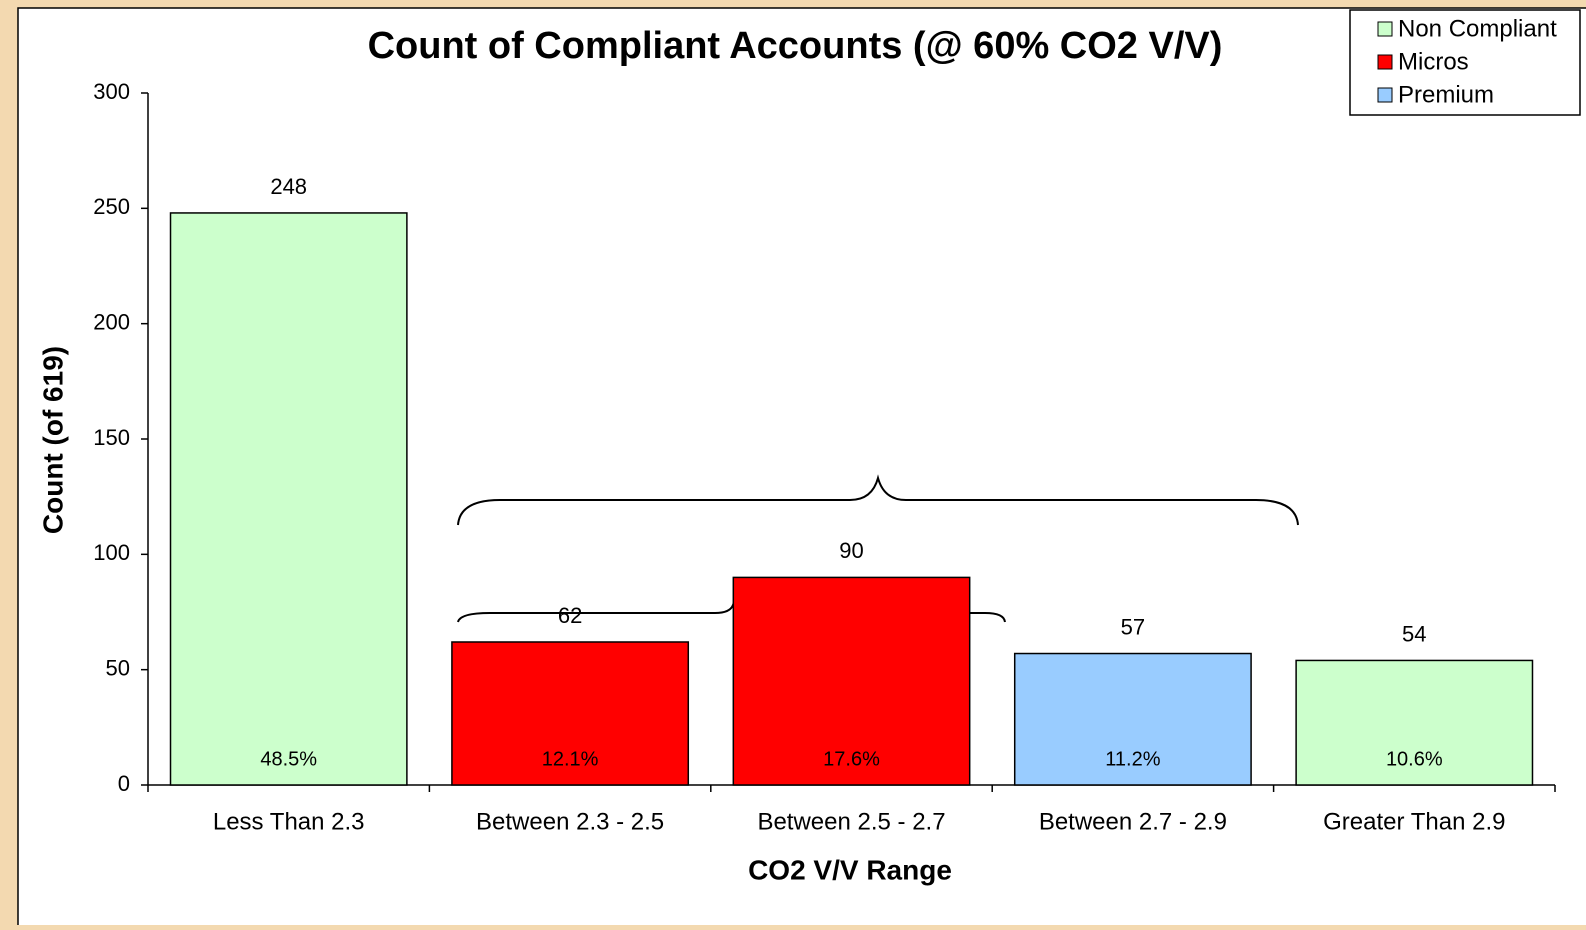 The width and height of the screenshot is (1586, 930). What do you see at coordinates (850, 869) in the screenshot?
I see `x-axis-label: CO2 V/V Range` at bounding box center [850, 869].